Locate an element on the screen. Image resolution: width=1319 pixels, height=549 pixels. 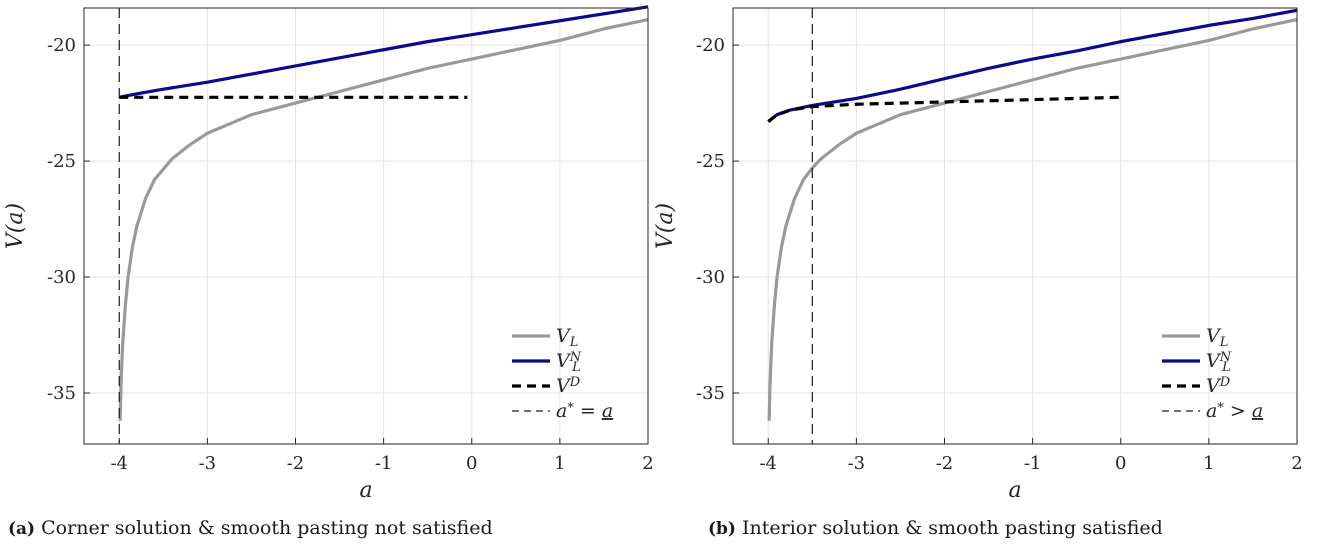
caption-b-tag: (b) is located at coordinates (722, 529).